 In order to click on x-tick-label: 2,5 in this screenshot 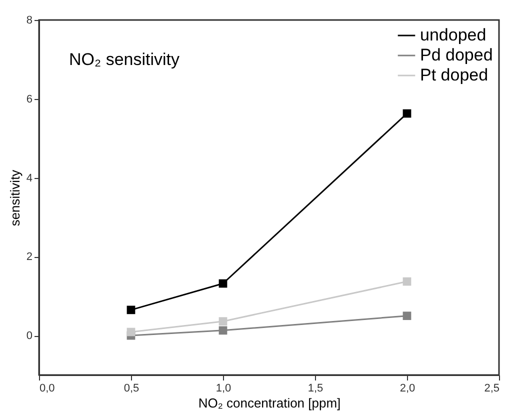, I will do `click(492, 388)`.